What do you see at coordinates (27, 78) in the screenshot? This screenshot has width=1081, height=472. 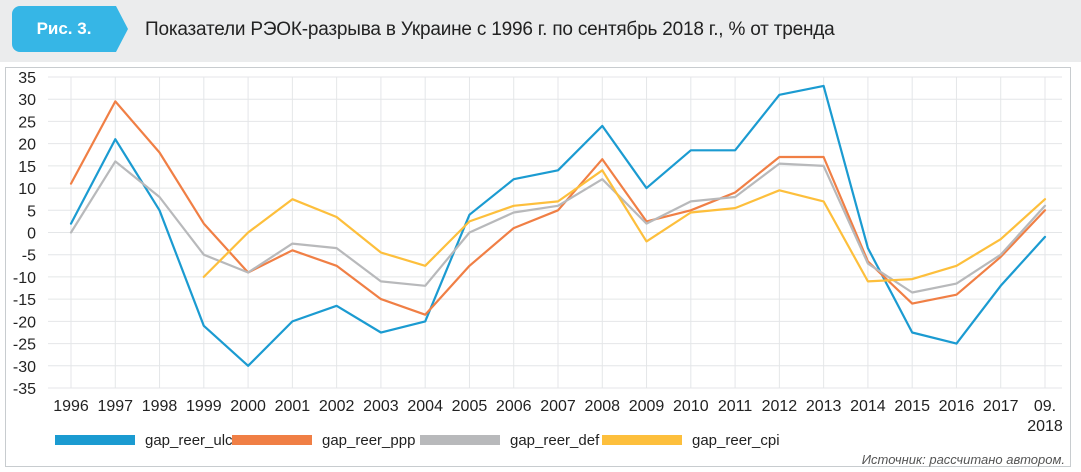 I see `y-tick-label: 35` at bounding box center [27, 78].